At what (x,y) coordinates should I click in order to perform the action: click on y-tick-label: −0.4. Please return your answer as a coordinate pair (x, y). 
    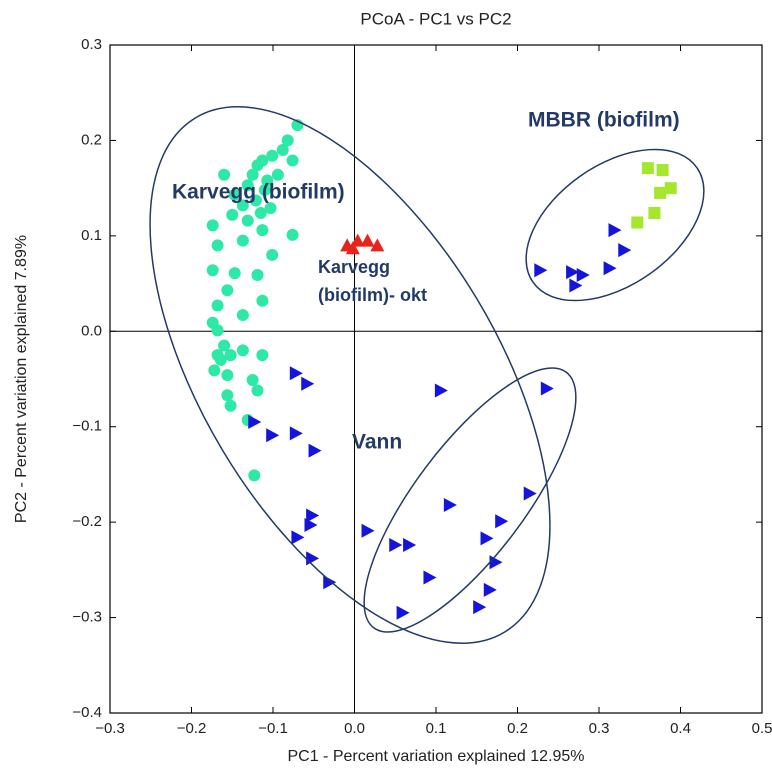
    Looking at the image, I should click on (87, 712).